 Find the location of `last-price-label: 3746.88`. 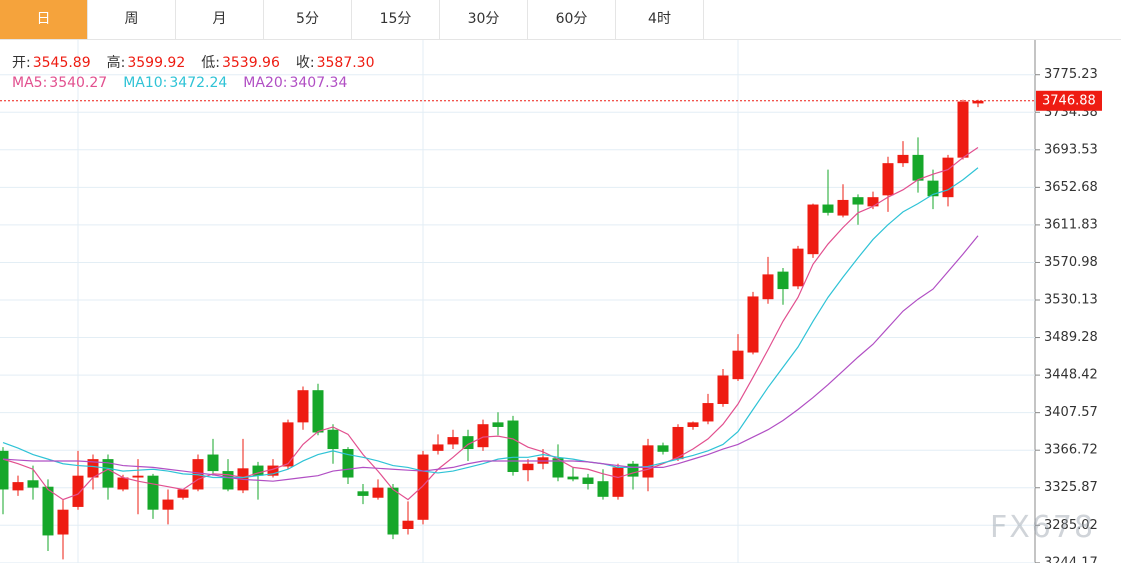

last-price-label: 3746.88 is located at coordinates (1069, 100).